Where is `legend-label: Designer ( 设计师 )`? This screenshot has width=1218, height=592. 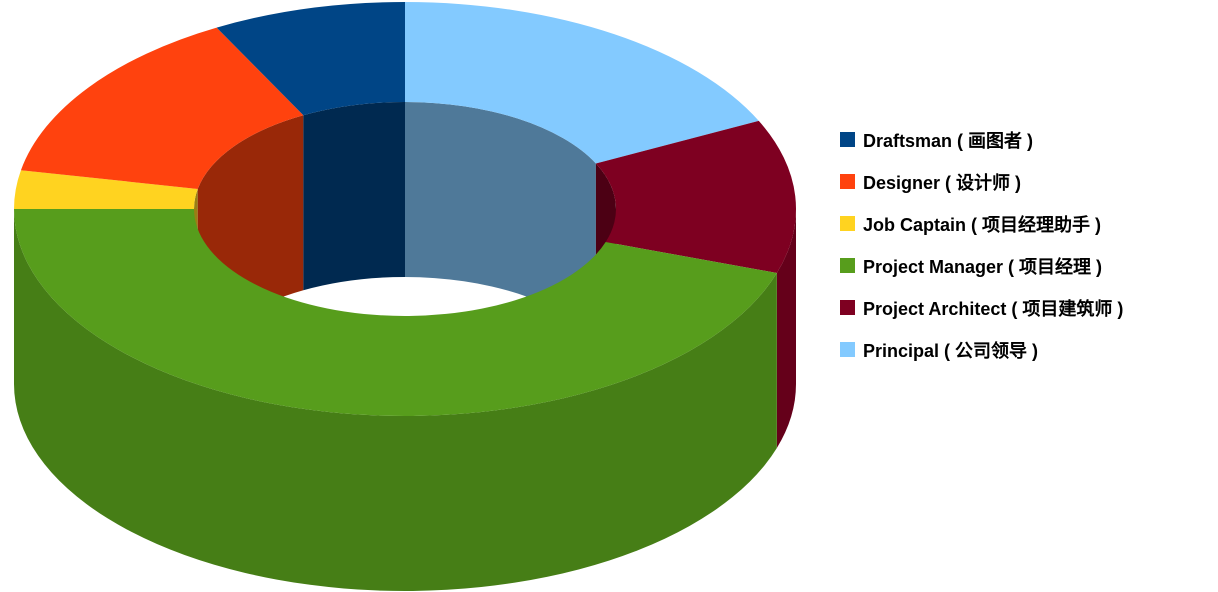
legend-label: Designer ( 设计师 ) is located at coordinates (942, 182).